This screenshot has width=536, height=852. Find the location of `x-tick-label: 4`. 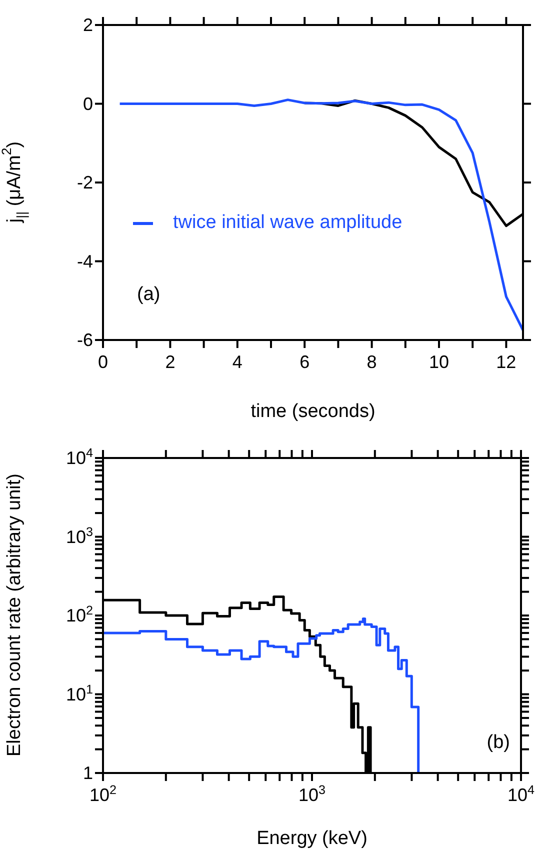

x-tick-label: 4 is located at coordinates (237, 362).